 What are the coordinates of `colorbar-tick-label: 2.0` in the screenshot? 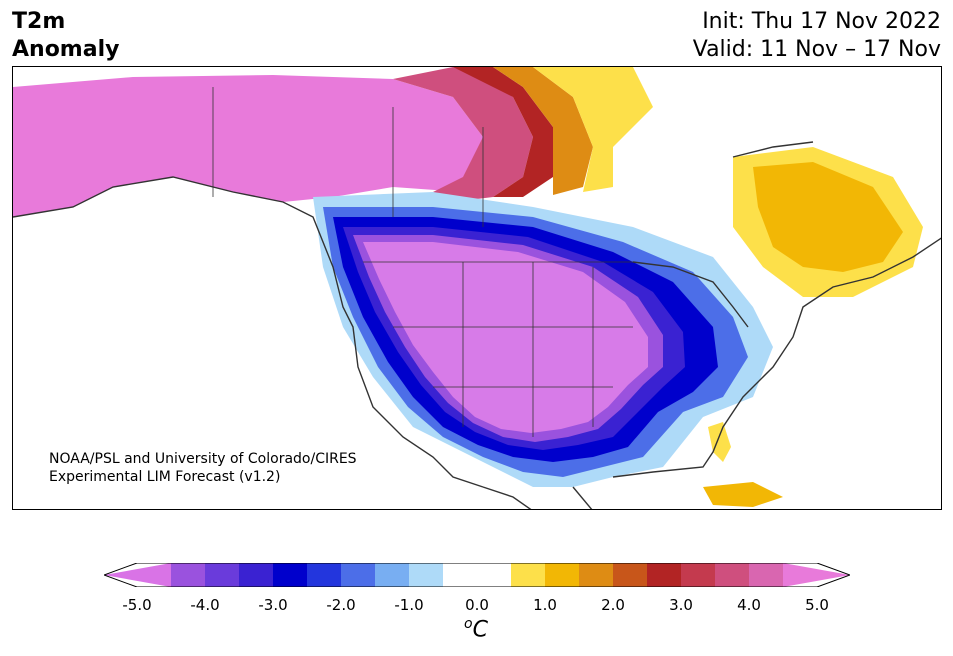 It's located at (613, 605).